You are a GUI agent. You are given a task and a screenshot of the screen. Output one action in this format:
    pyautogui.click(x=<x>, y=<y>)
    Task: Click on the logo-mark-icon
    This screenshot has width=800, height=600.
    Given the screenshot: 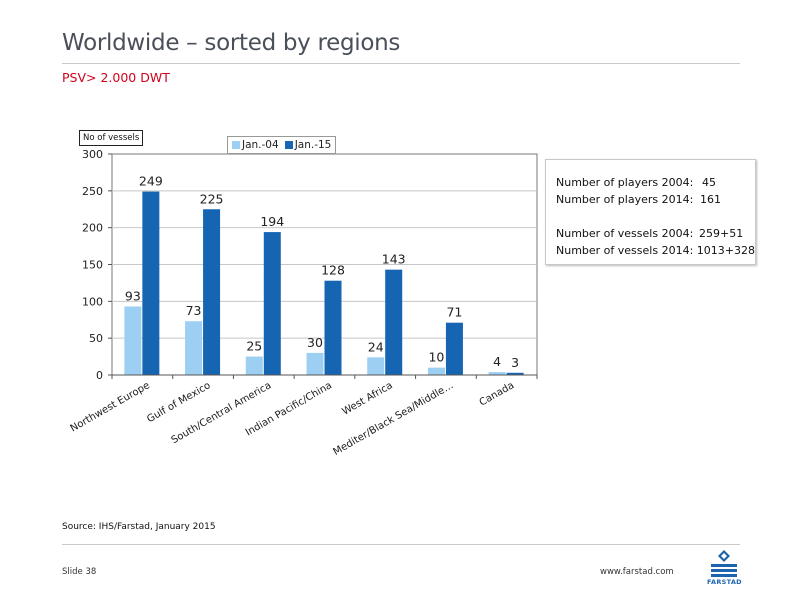 What is the action you would take?
    pyautogui.click(x=724, y=563)
    